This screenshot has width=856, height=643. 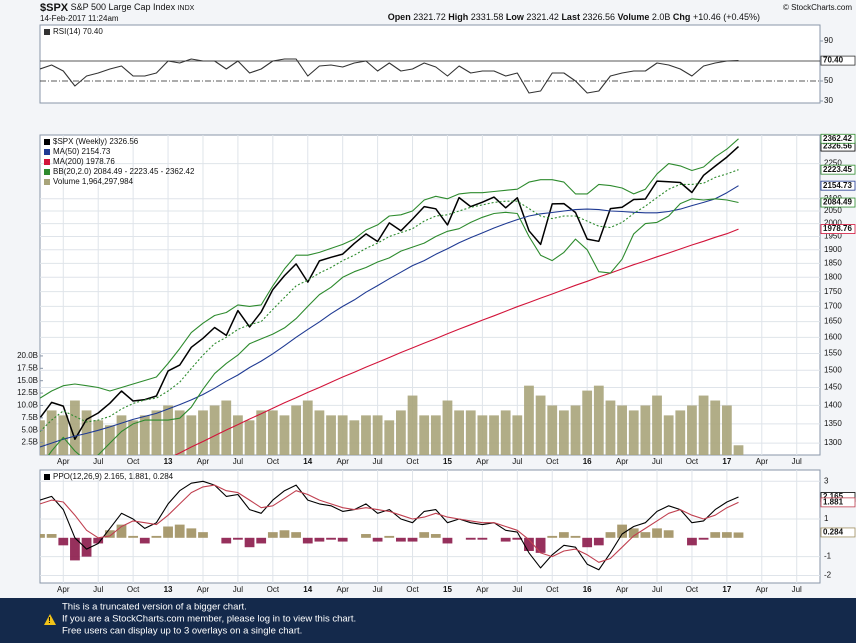 I want to click on datetime: 14-Feb-2017 11:24am, so click(x=79, y=18).